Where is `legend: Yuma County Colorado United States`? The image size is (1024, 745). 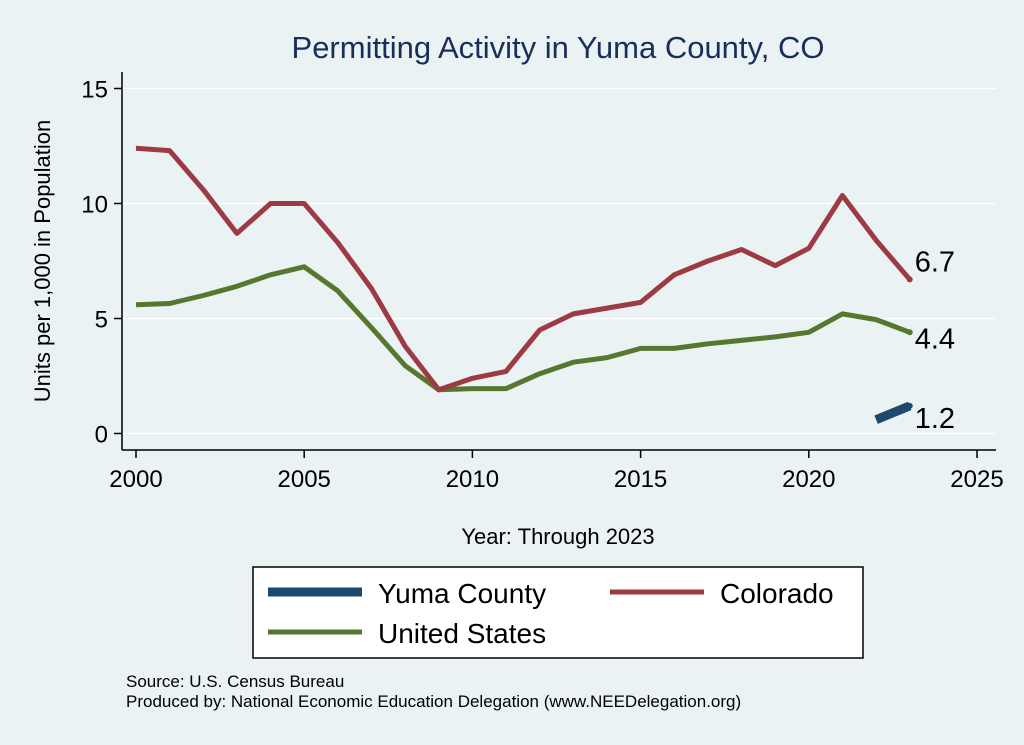 legend: Yuma County Colorado United States is located at coordinates (558, 612).